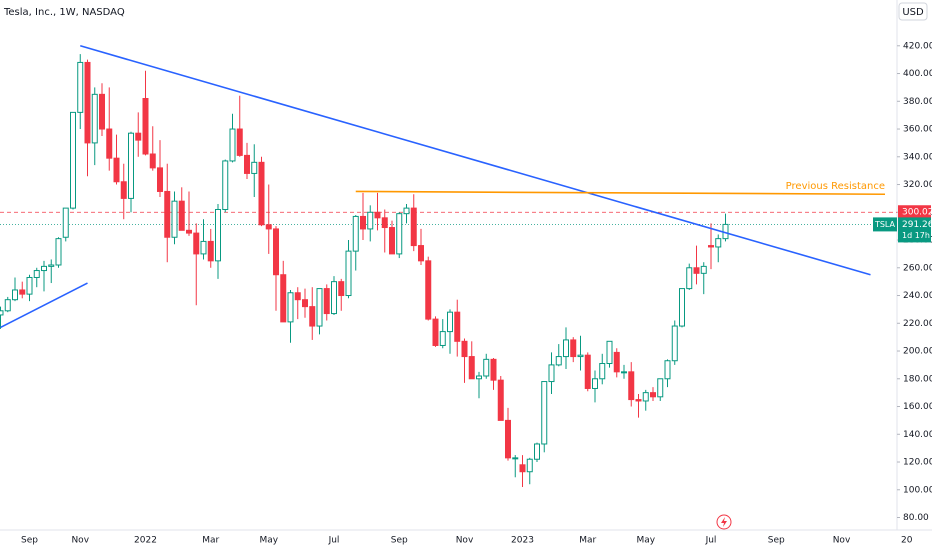 This screenshot has height=550, width=932. Describe the element at coordinates (917, 463) in the screenshot. I see `y-tick-label: 120.00` at that location.